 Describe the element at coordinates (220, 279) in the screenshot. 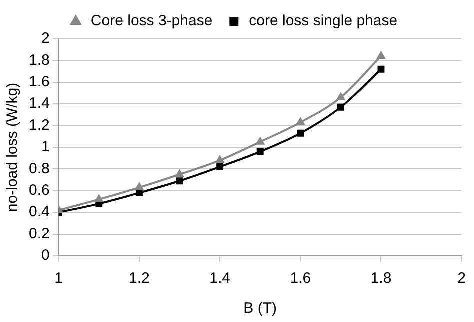

I see `x-tick-label: 1.4` at that location.